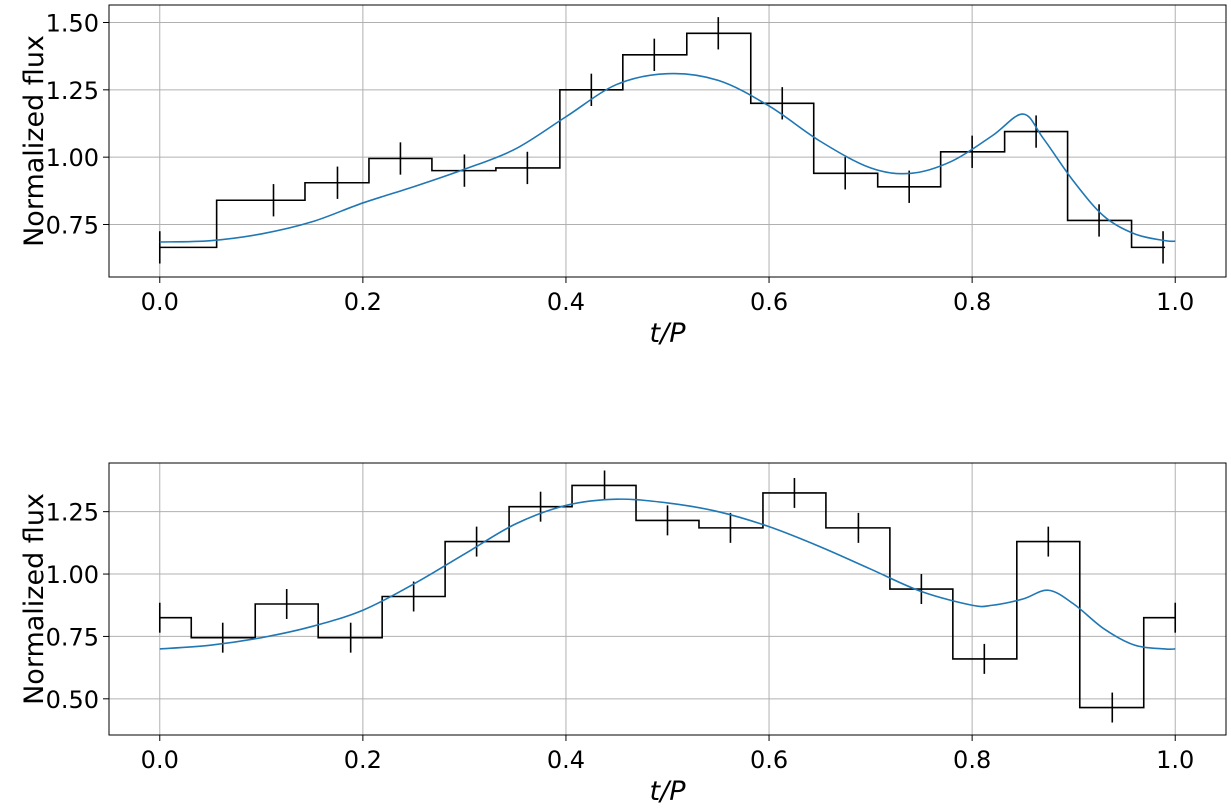  What do you see at coordinates (667, 754) in the screenshot?
I see `bottom-x-ticks: 0.0 0.2 0.4 0.6 0.8 1.0` at bounding box center [667, 754].